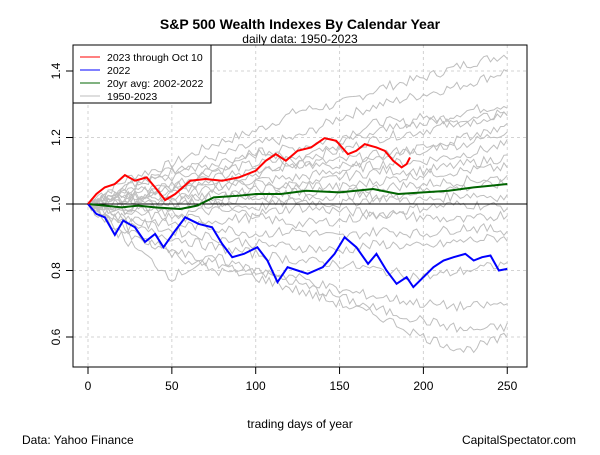  I want to click on y-ticks: 0.6 0.8 1.0 1.2 1.4, so click(61, 203).